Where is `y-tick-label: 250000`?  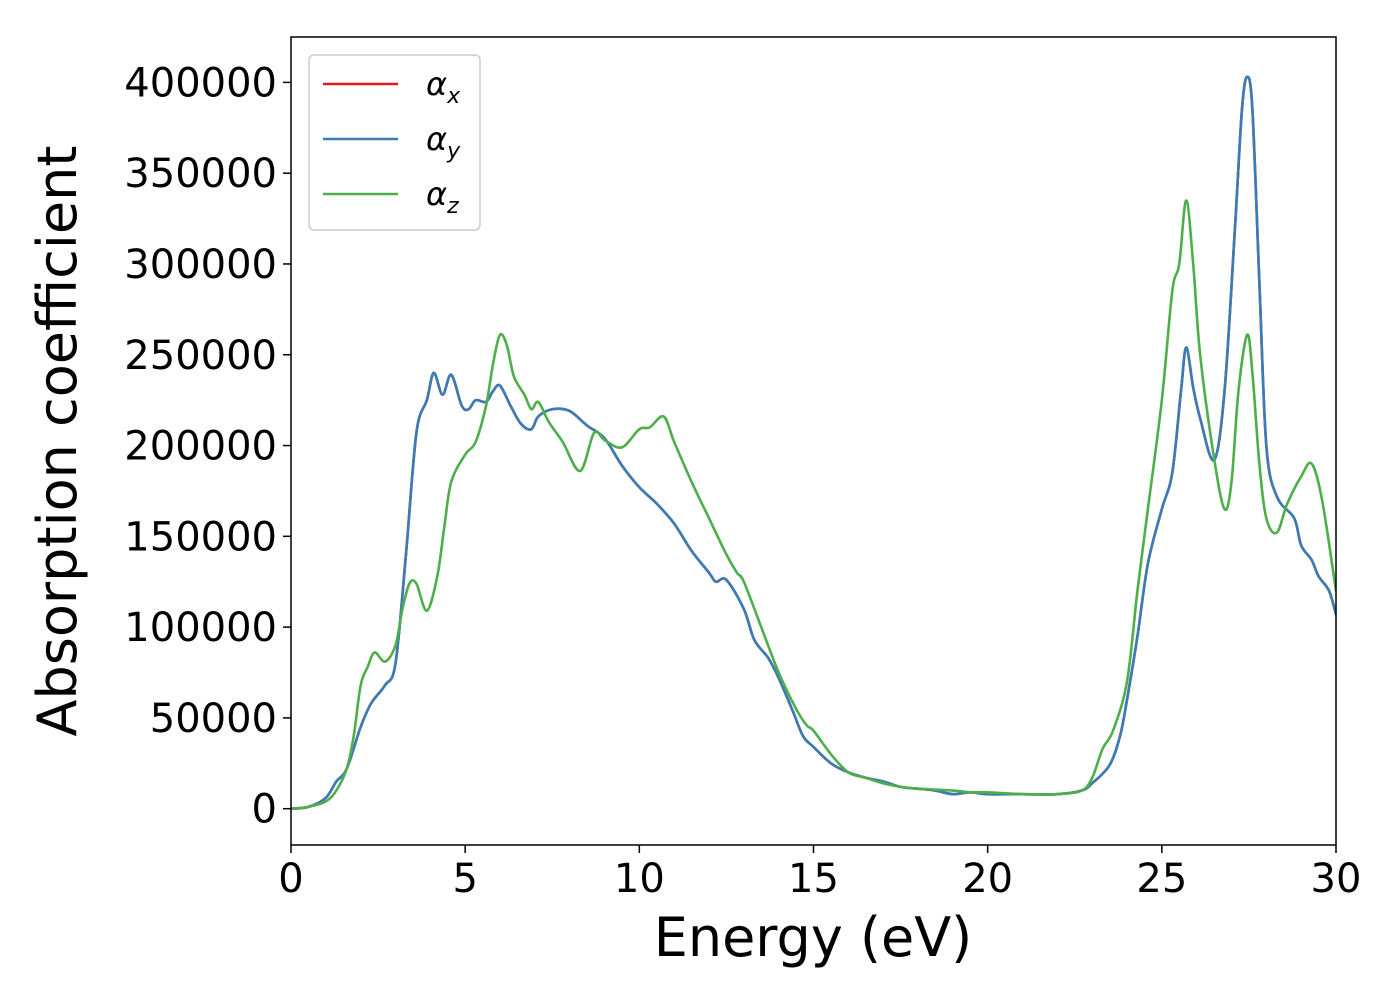 y-tick-label: 250000 is located at coordinates (200, 356).